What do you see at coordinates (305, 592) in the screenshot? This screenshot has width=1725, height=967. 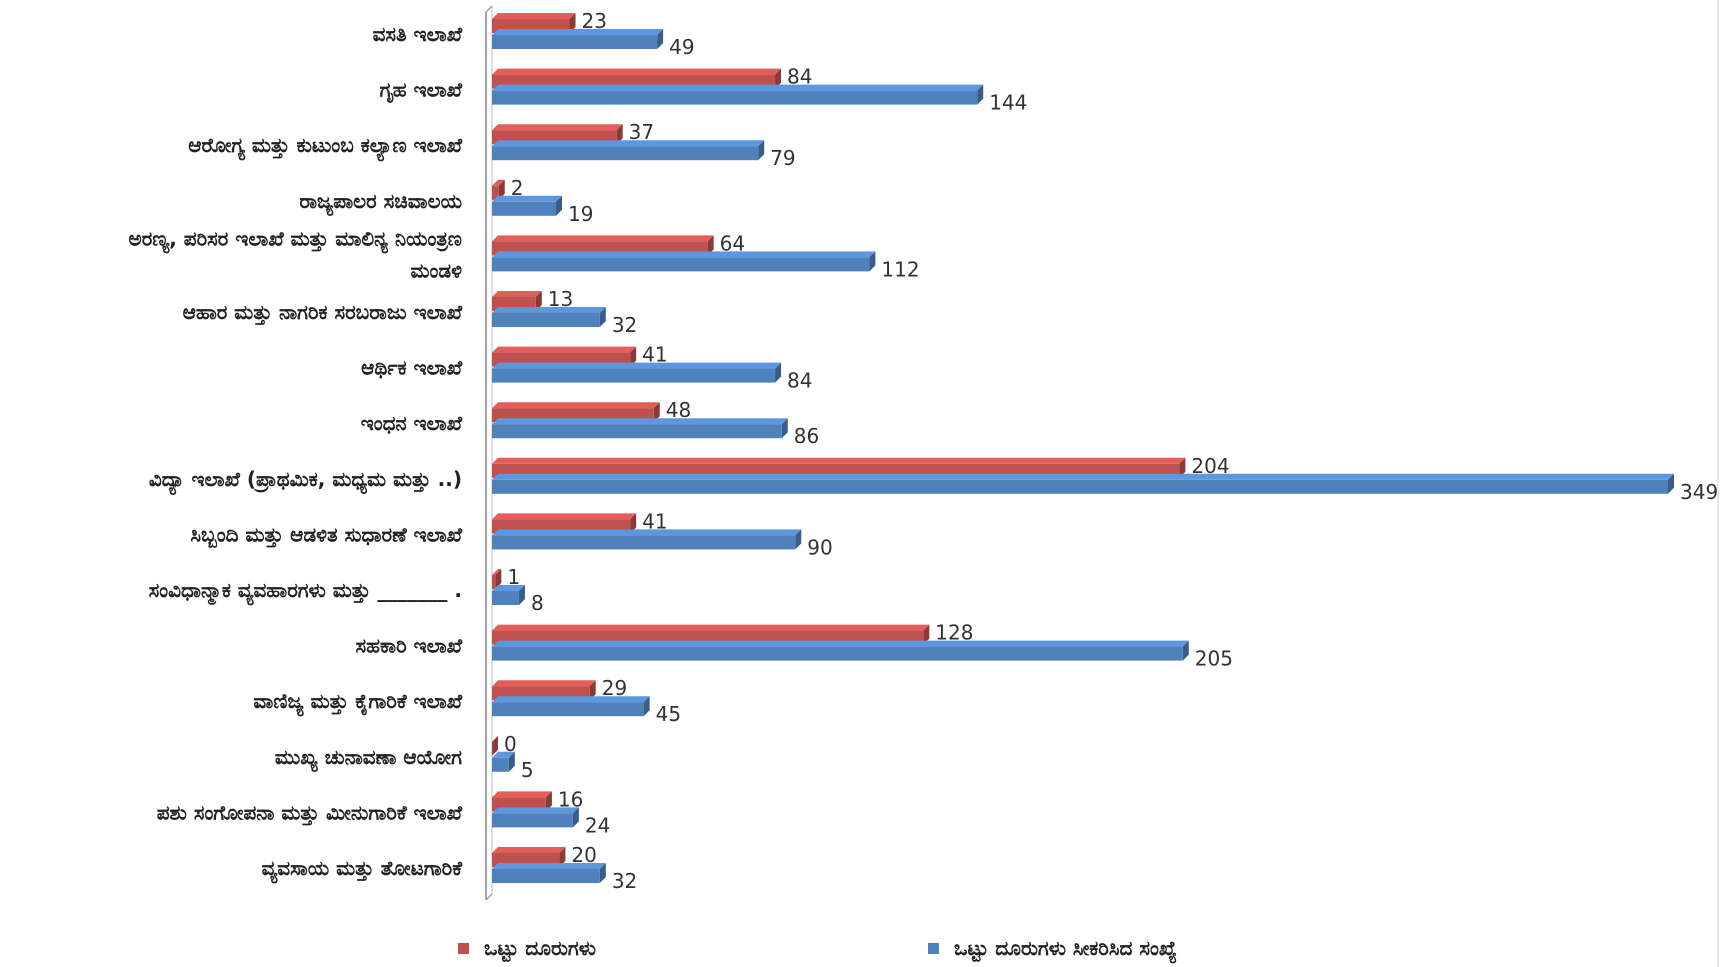 I see `category-label: ಸಂವಿಧಾನ್ಮಾಕ ವ್ಯವಹಾರಗಳು ಮತ್ತು _______ .` at bounding box center [305, 592].